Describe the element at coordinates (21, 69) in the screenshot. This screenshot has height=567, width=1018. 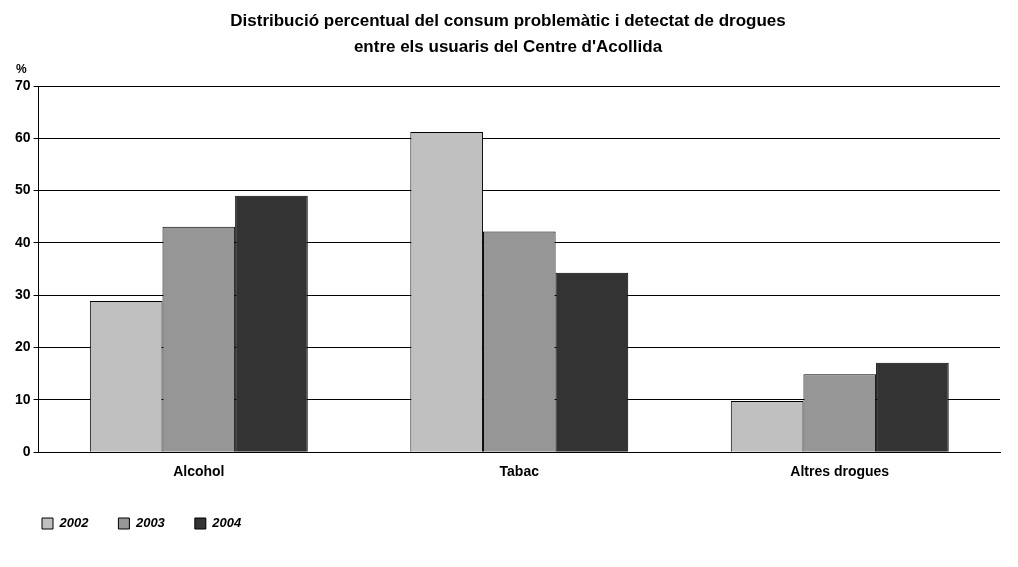
I see `y-axis-title: %` at that location.